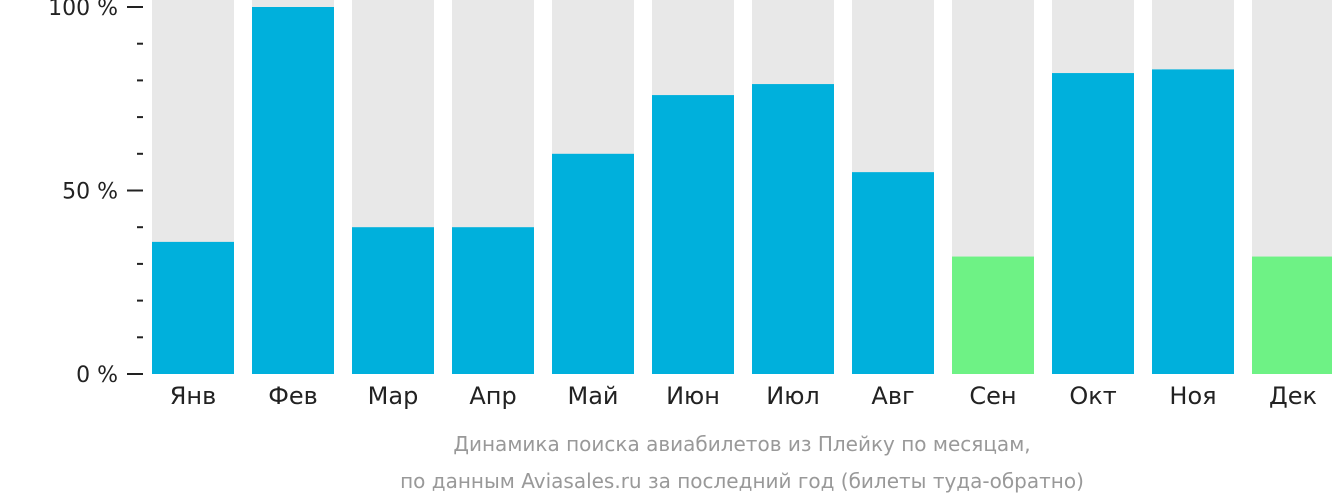 The width and height of the screenshot is (1332, 502). I want to click on x-tick-label: Янв, so click(193, 396).